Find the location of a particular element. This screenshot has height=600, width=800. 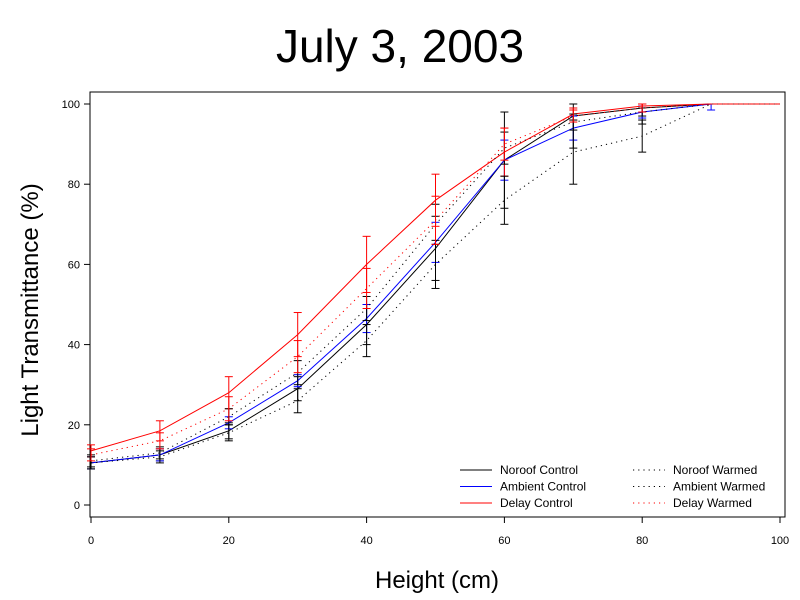

x-tick-label: 20 is located at coordinates (229, 541).